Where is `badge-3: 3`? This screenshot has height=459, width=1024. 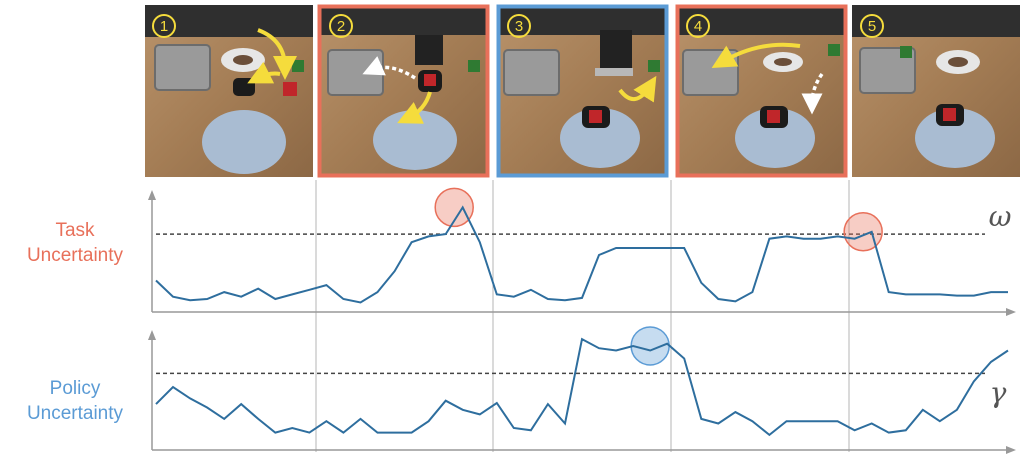
badge-3: 3 is located at coordinates (519, 26).